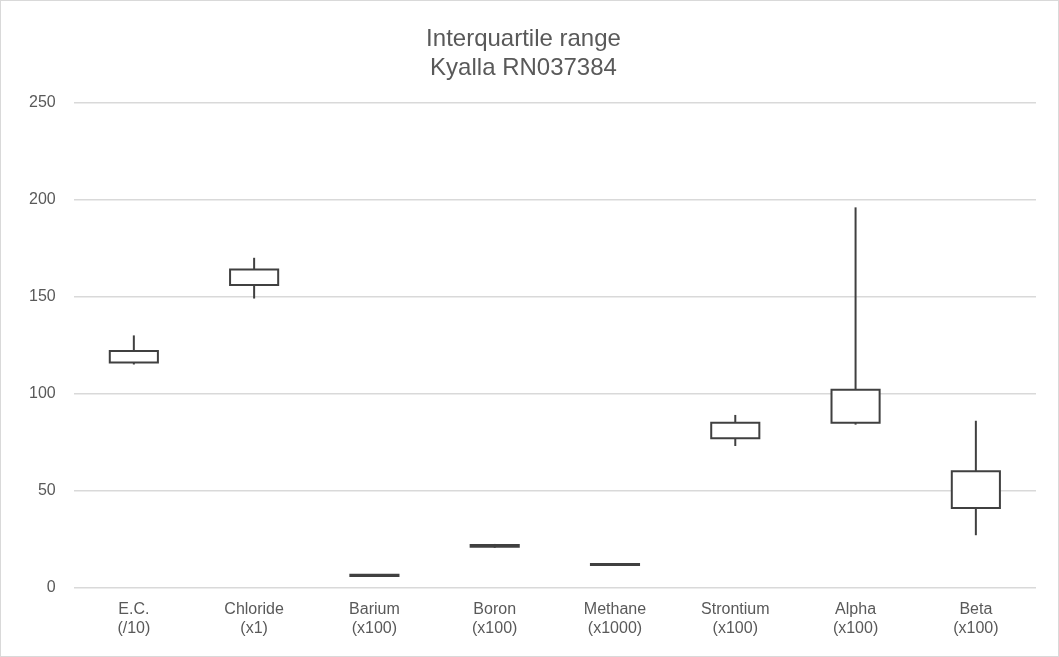 This screenshot has width=1059, height=657. I want to click on x-tick-label: Methane (x1000), so click(615, 617).